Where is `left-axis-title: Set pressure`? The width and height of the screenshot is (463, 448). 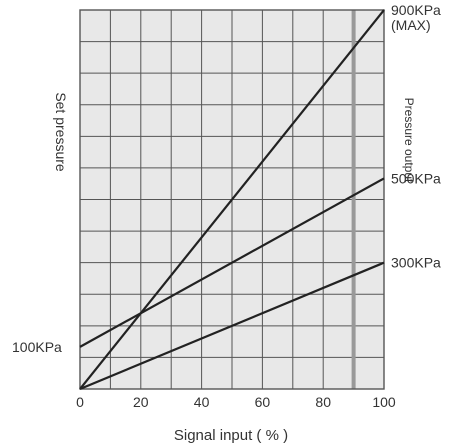
left-axis-title: Set pressure is located at coordinates (61, 132).